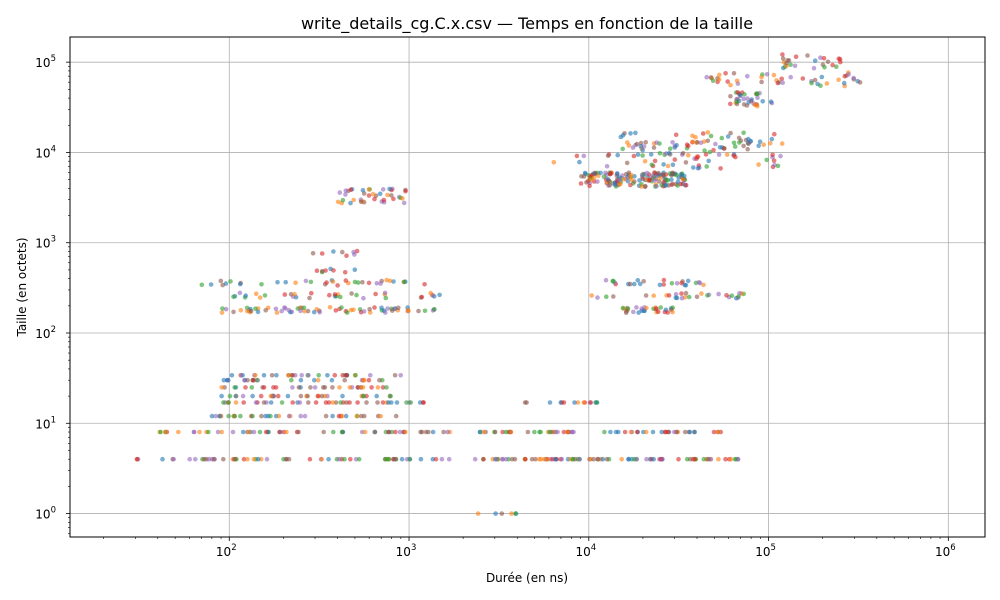  What do you see at coordinates (45, 243) in the screenshot?
I see `y-tick-label: 103` at bounding box center [45, 243].